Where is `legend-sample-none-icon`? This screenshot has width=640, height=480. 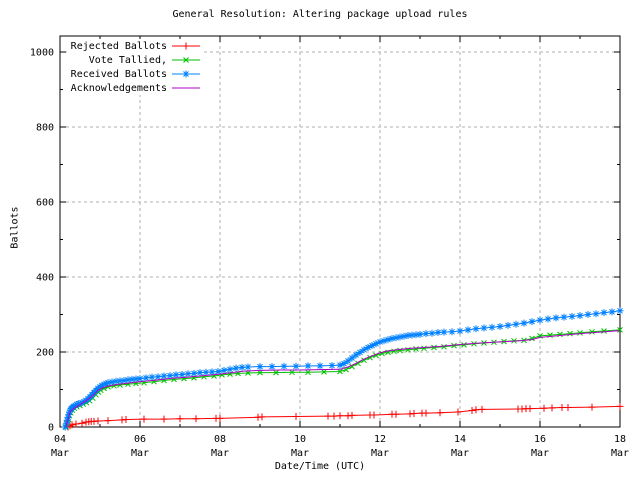 legend-sample-none-icon is located at coordinates (186, 88).